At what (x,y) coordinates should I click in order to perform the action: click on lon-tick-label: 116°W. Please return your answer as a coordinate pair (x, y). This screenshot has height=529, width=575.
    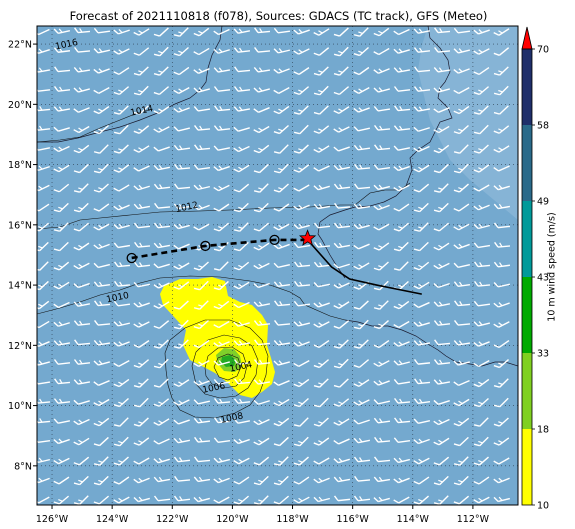
    Looking at the image, I should click on (353, 519).